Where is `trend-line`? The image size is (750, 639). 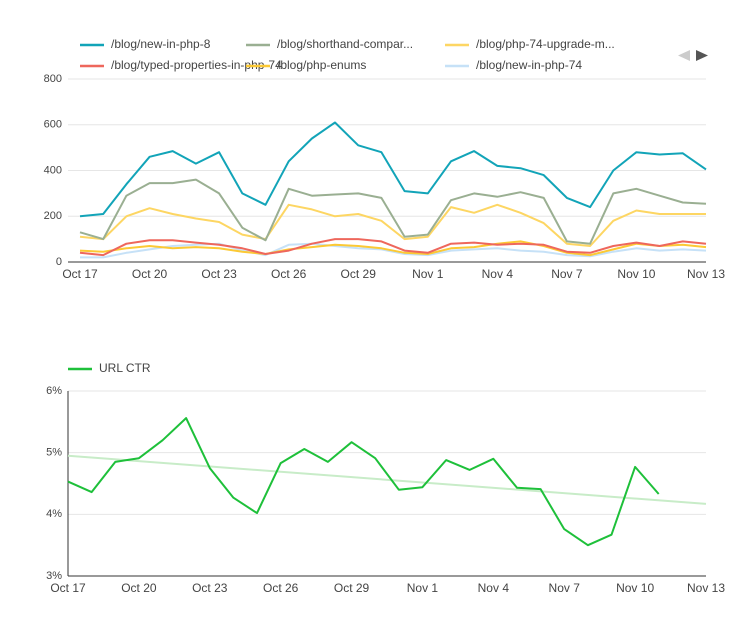 trend-line is located at coordinates (387, 479).